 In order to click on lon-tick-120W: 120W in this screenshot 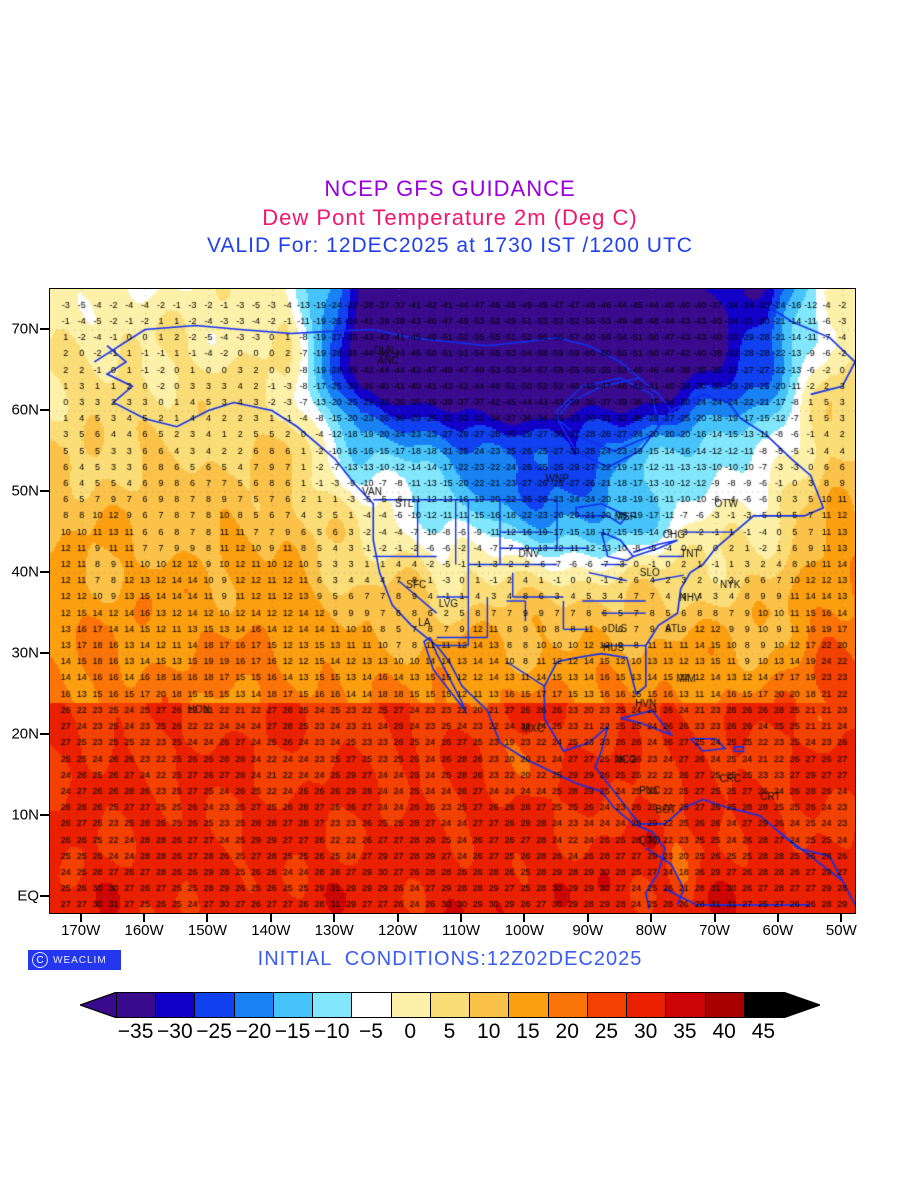, I will do `click(398, 930)`.